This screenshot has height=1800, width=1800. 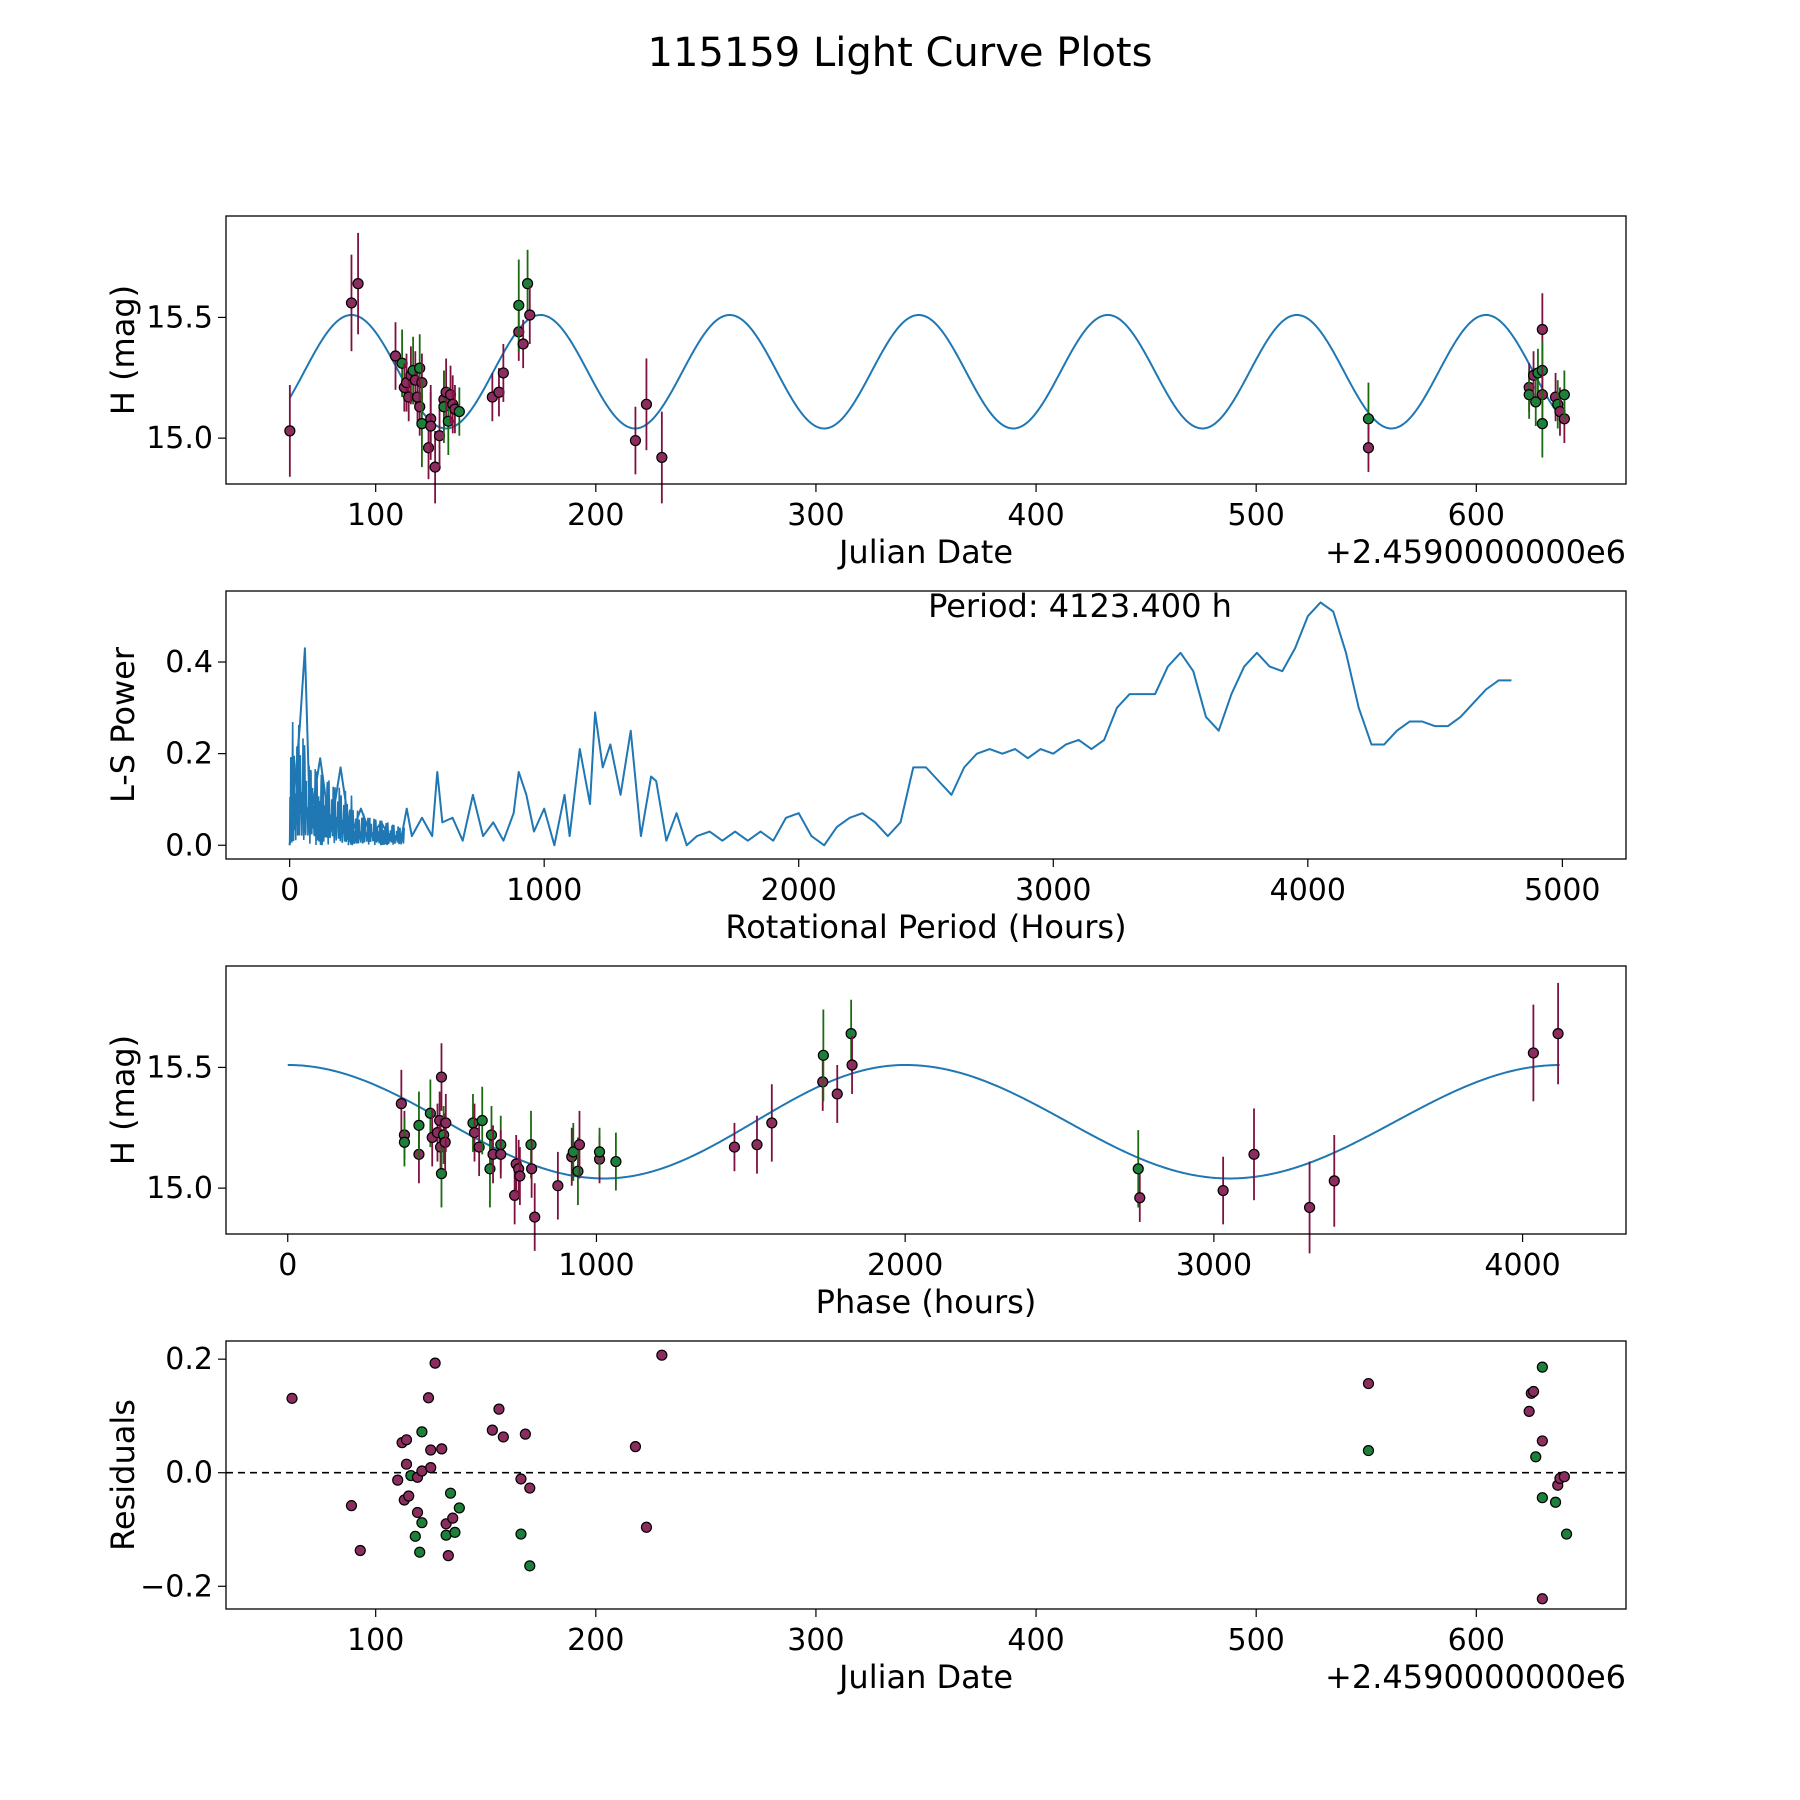 What do you see at coordinates (189, 1473) in the screenshot?
I see `y-tick-label: 0.0` at bounding box center [189, 1473].